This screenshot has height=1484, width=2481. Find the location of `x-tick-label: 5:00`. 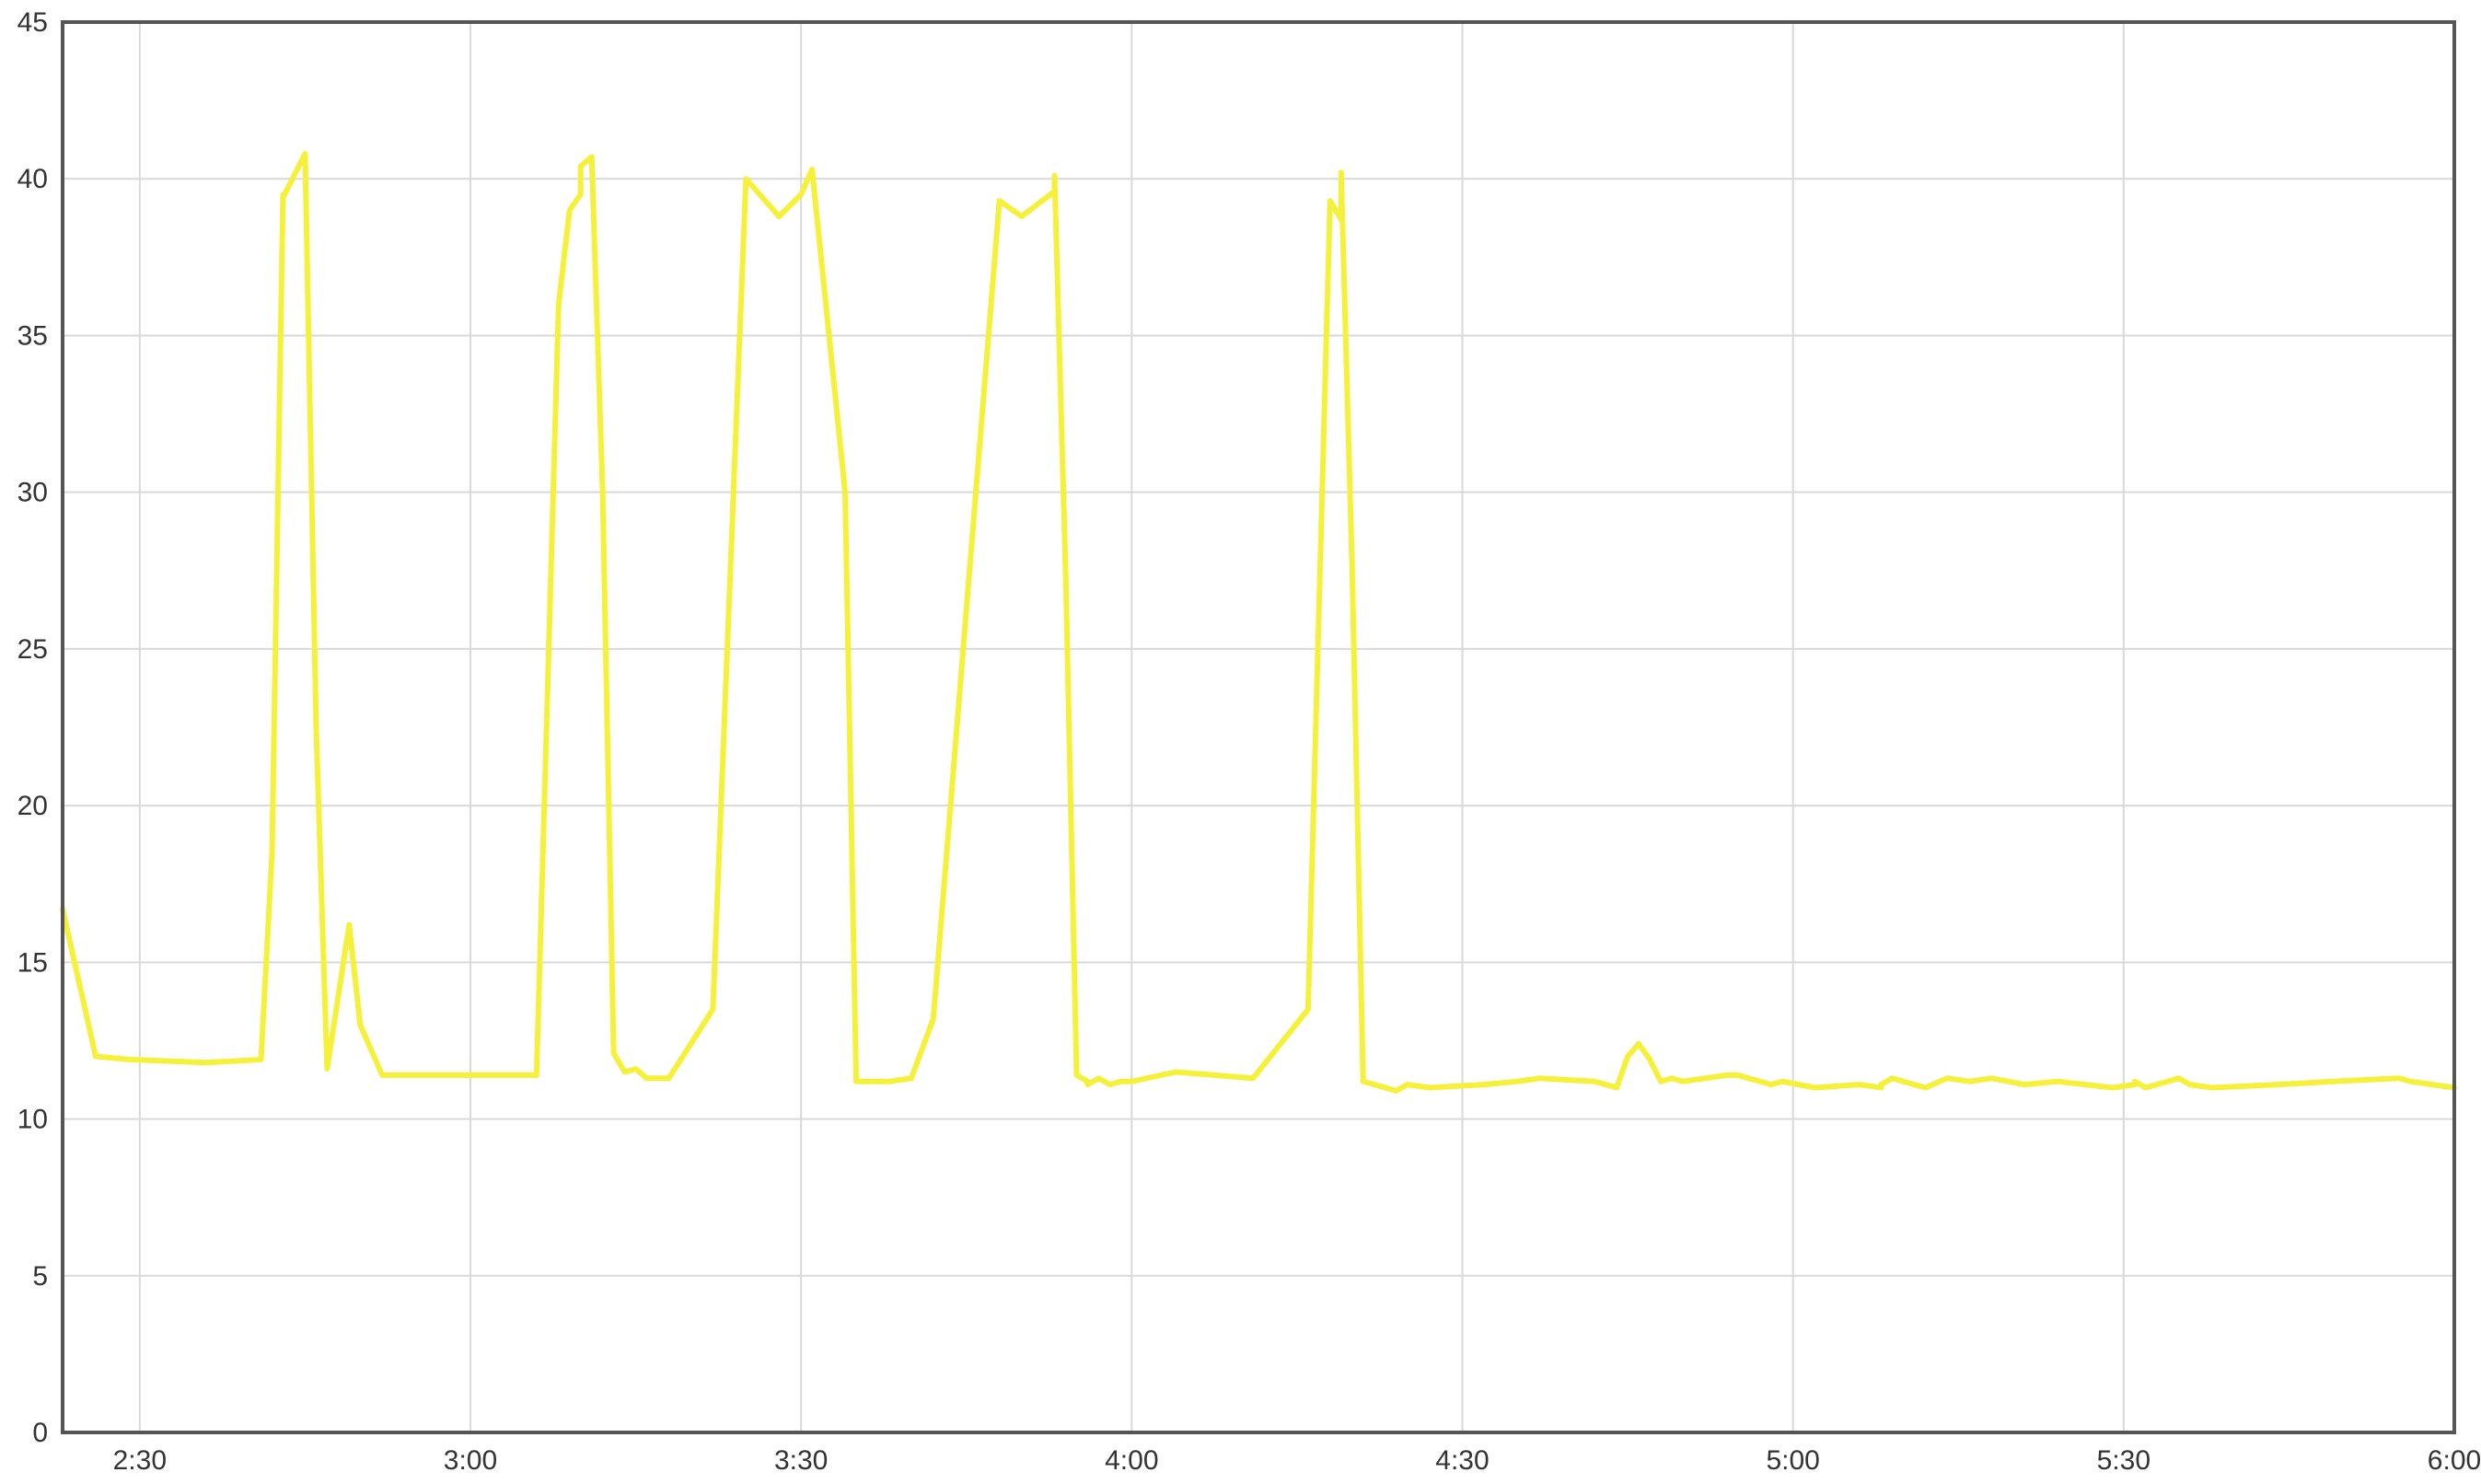

x-tick-label: 5:00 is located at coordinates (1792, 1460).